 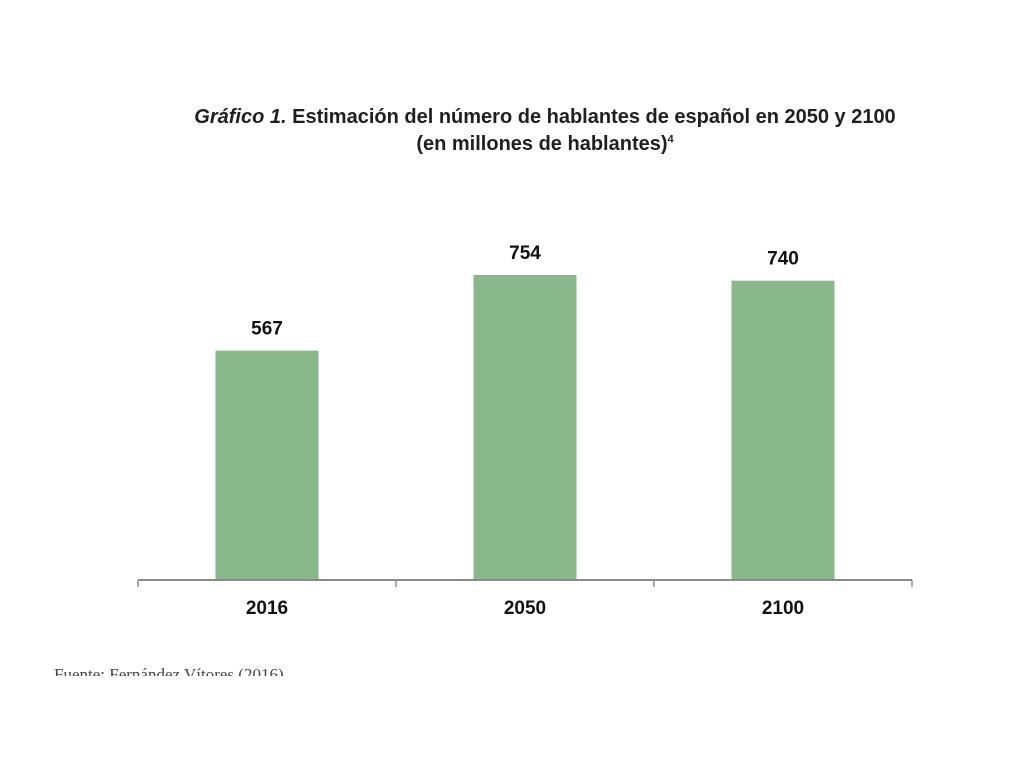 What do you see at coordinates (542, 144) in the screenshot?
I see `chart-subtitle-text: (en millones de hablantes)` at bounding box center [542, 144].